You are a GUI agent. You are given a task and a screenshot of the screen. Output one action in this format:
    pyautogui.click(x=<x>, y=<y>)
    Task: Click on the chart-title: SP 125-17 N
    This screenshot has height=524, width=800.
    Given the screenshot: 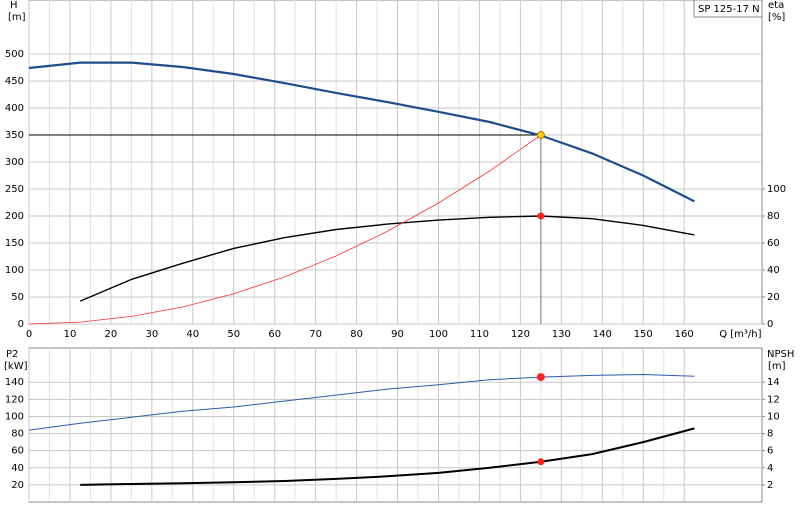 What is the action you would take?
    pyautogui.click(x=729, y=9)
    